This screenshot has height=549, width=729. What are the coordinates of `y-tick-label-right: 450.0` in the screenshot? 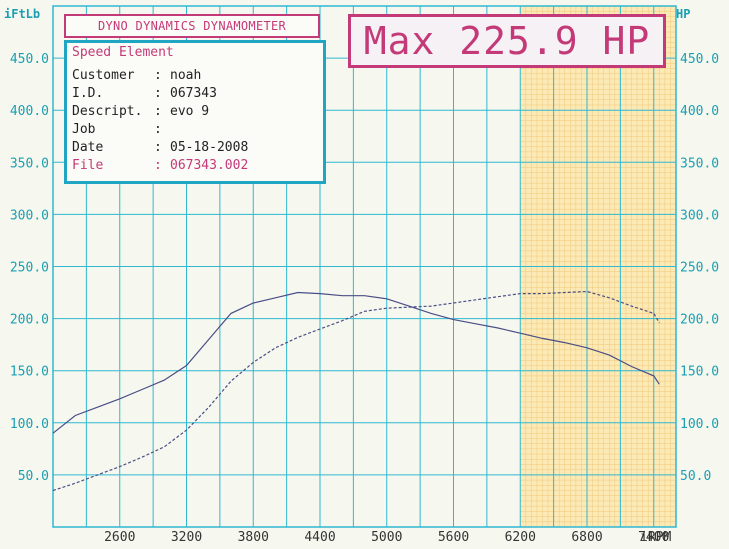 It's located at (699, 59).